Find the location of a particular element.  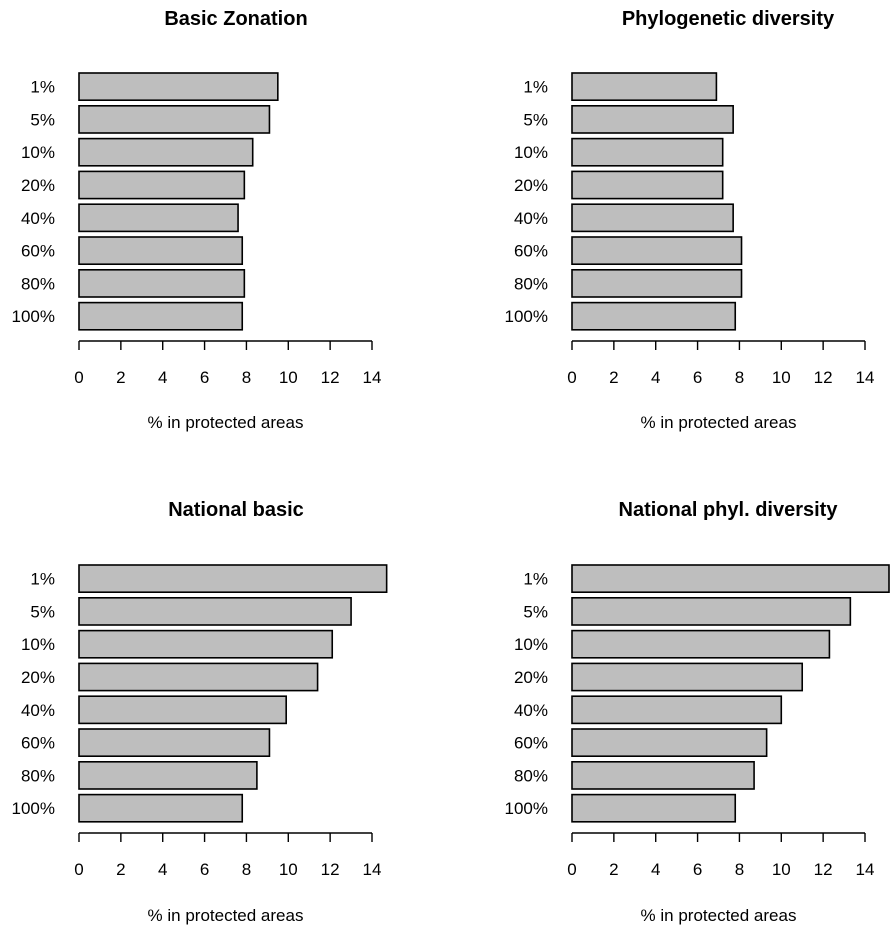

panel-title: Phylogenetic diversity is located at coordinates (728, 19).